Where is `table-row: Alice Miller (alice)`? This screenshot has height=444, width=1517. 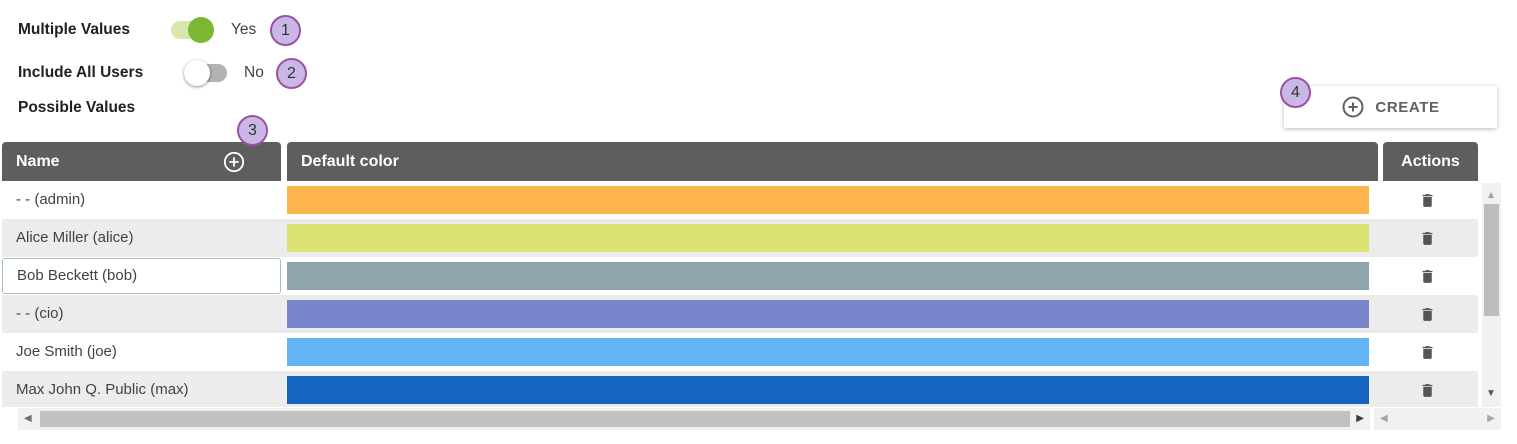 table-row: Alice Miller (alice) is located at coordinates (740, 238).